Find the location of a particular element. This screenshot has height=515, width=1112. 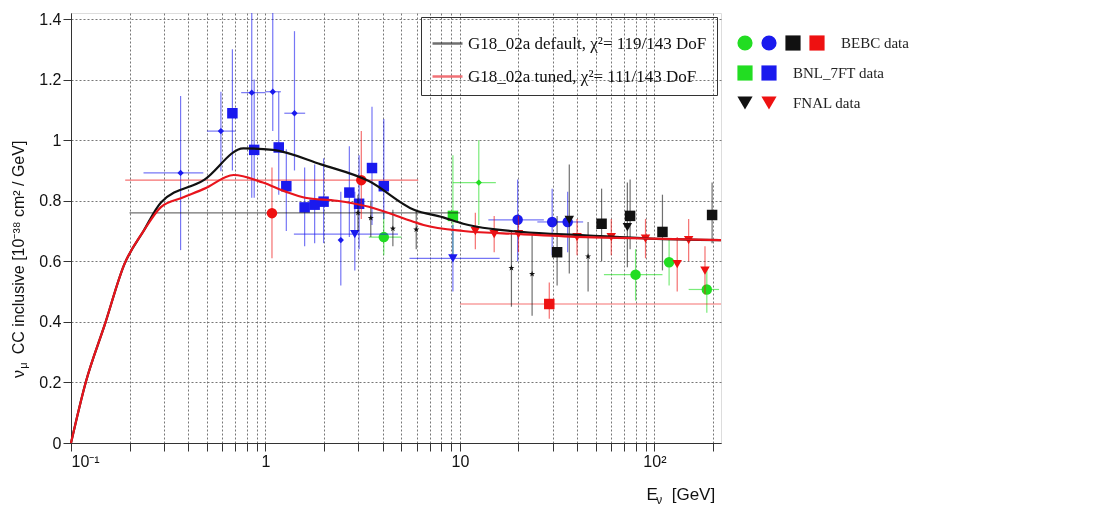

y-tick-label: 1 is located at coordinates (57, 140).